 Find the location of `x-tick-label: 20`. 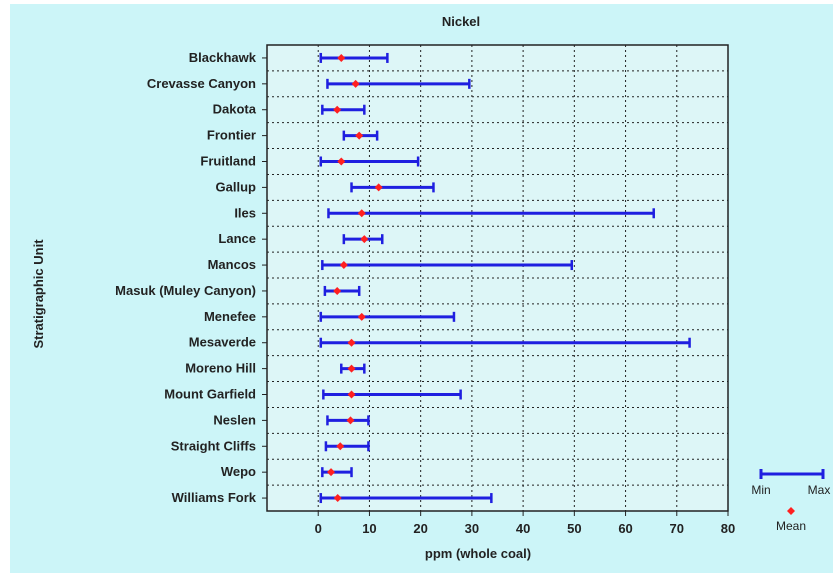

x-tick-label: 20 is located at coordinates (420, 528).